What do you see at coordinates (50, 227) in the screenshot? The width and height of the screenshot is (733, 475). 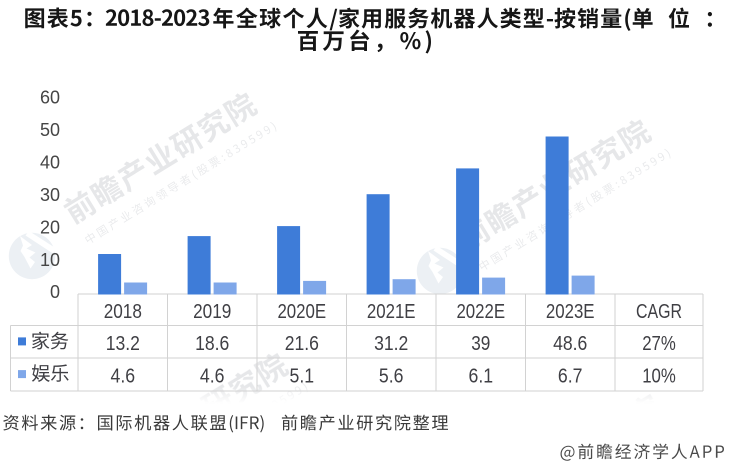 I see `svg-text: 20` at bounding box center [50, 227].